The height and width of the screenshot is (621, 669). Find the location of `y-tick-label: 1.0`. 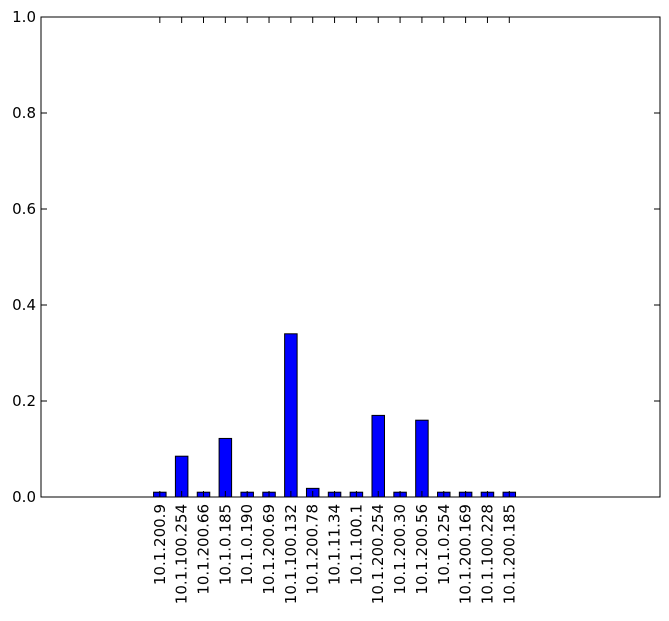

y-tick-label: 1.0 is located at coordinates (24, 17).